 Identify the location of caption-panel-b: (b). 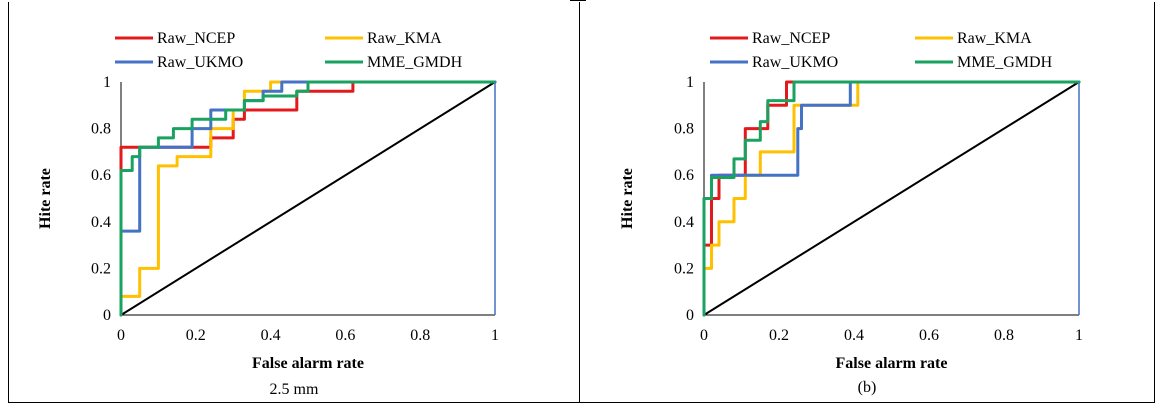
(867, 387).